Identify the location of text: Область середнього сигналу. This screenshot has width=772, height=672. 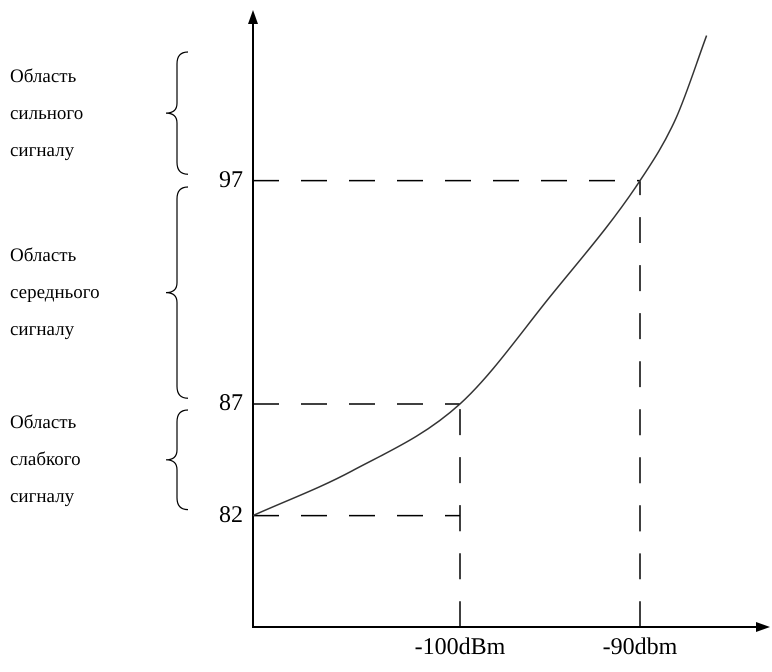
(55, 293).